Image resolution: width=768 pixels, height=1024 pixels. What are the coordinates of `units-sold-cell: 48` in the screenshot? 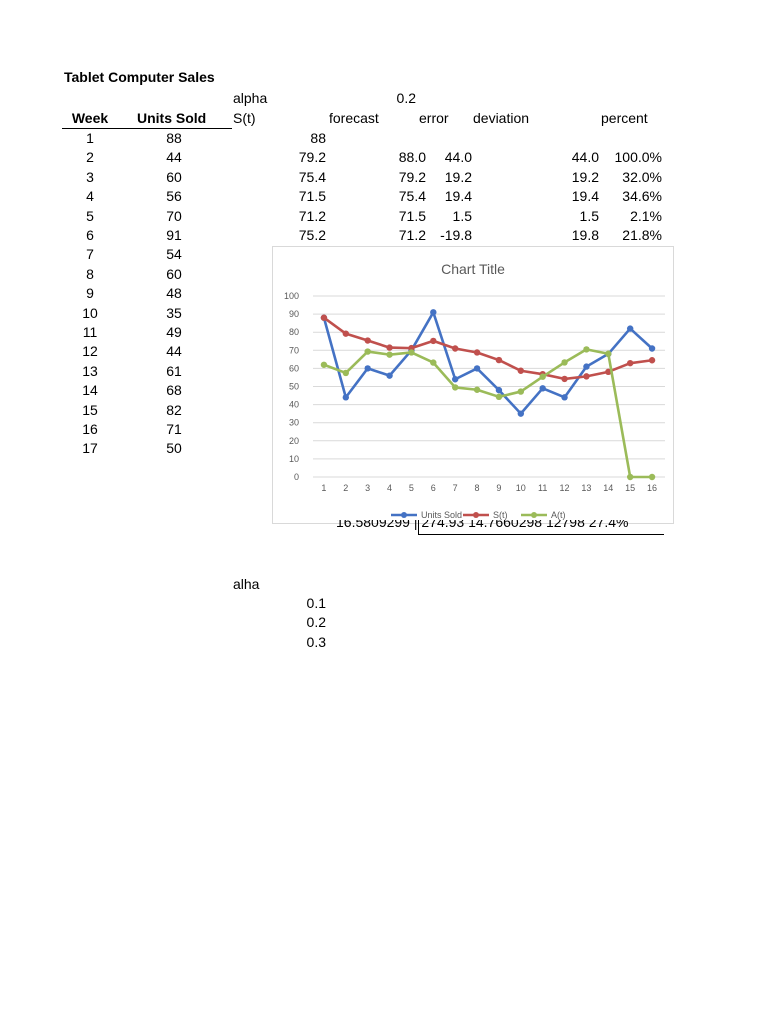 It's located at (174, 293).